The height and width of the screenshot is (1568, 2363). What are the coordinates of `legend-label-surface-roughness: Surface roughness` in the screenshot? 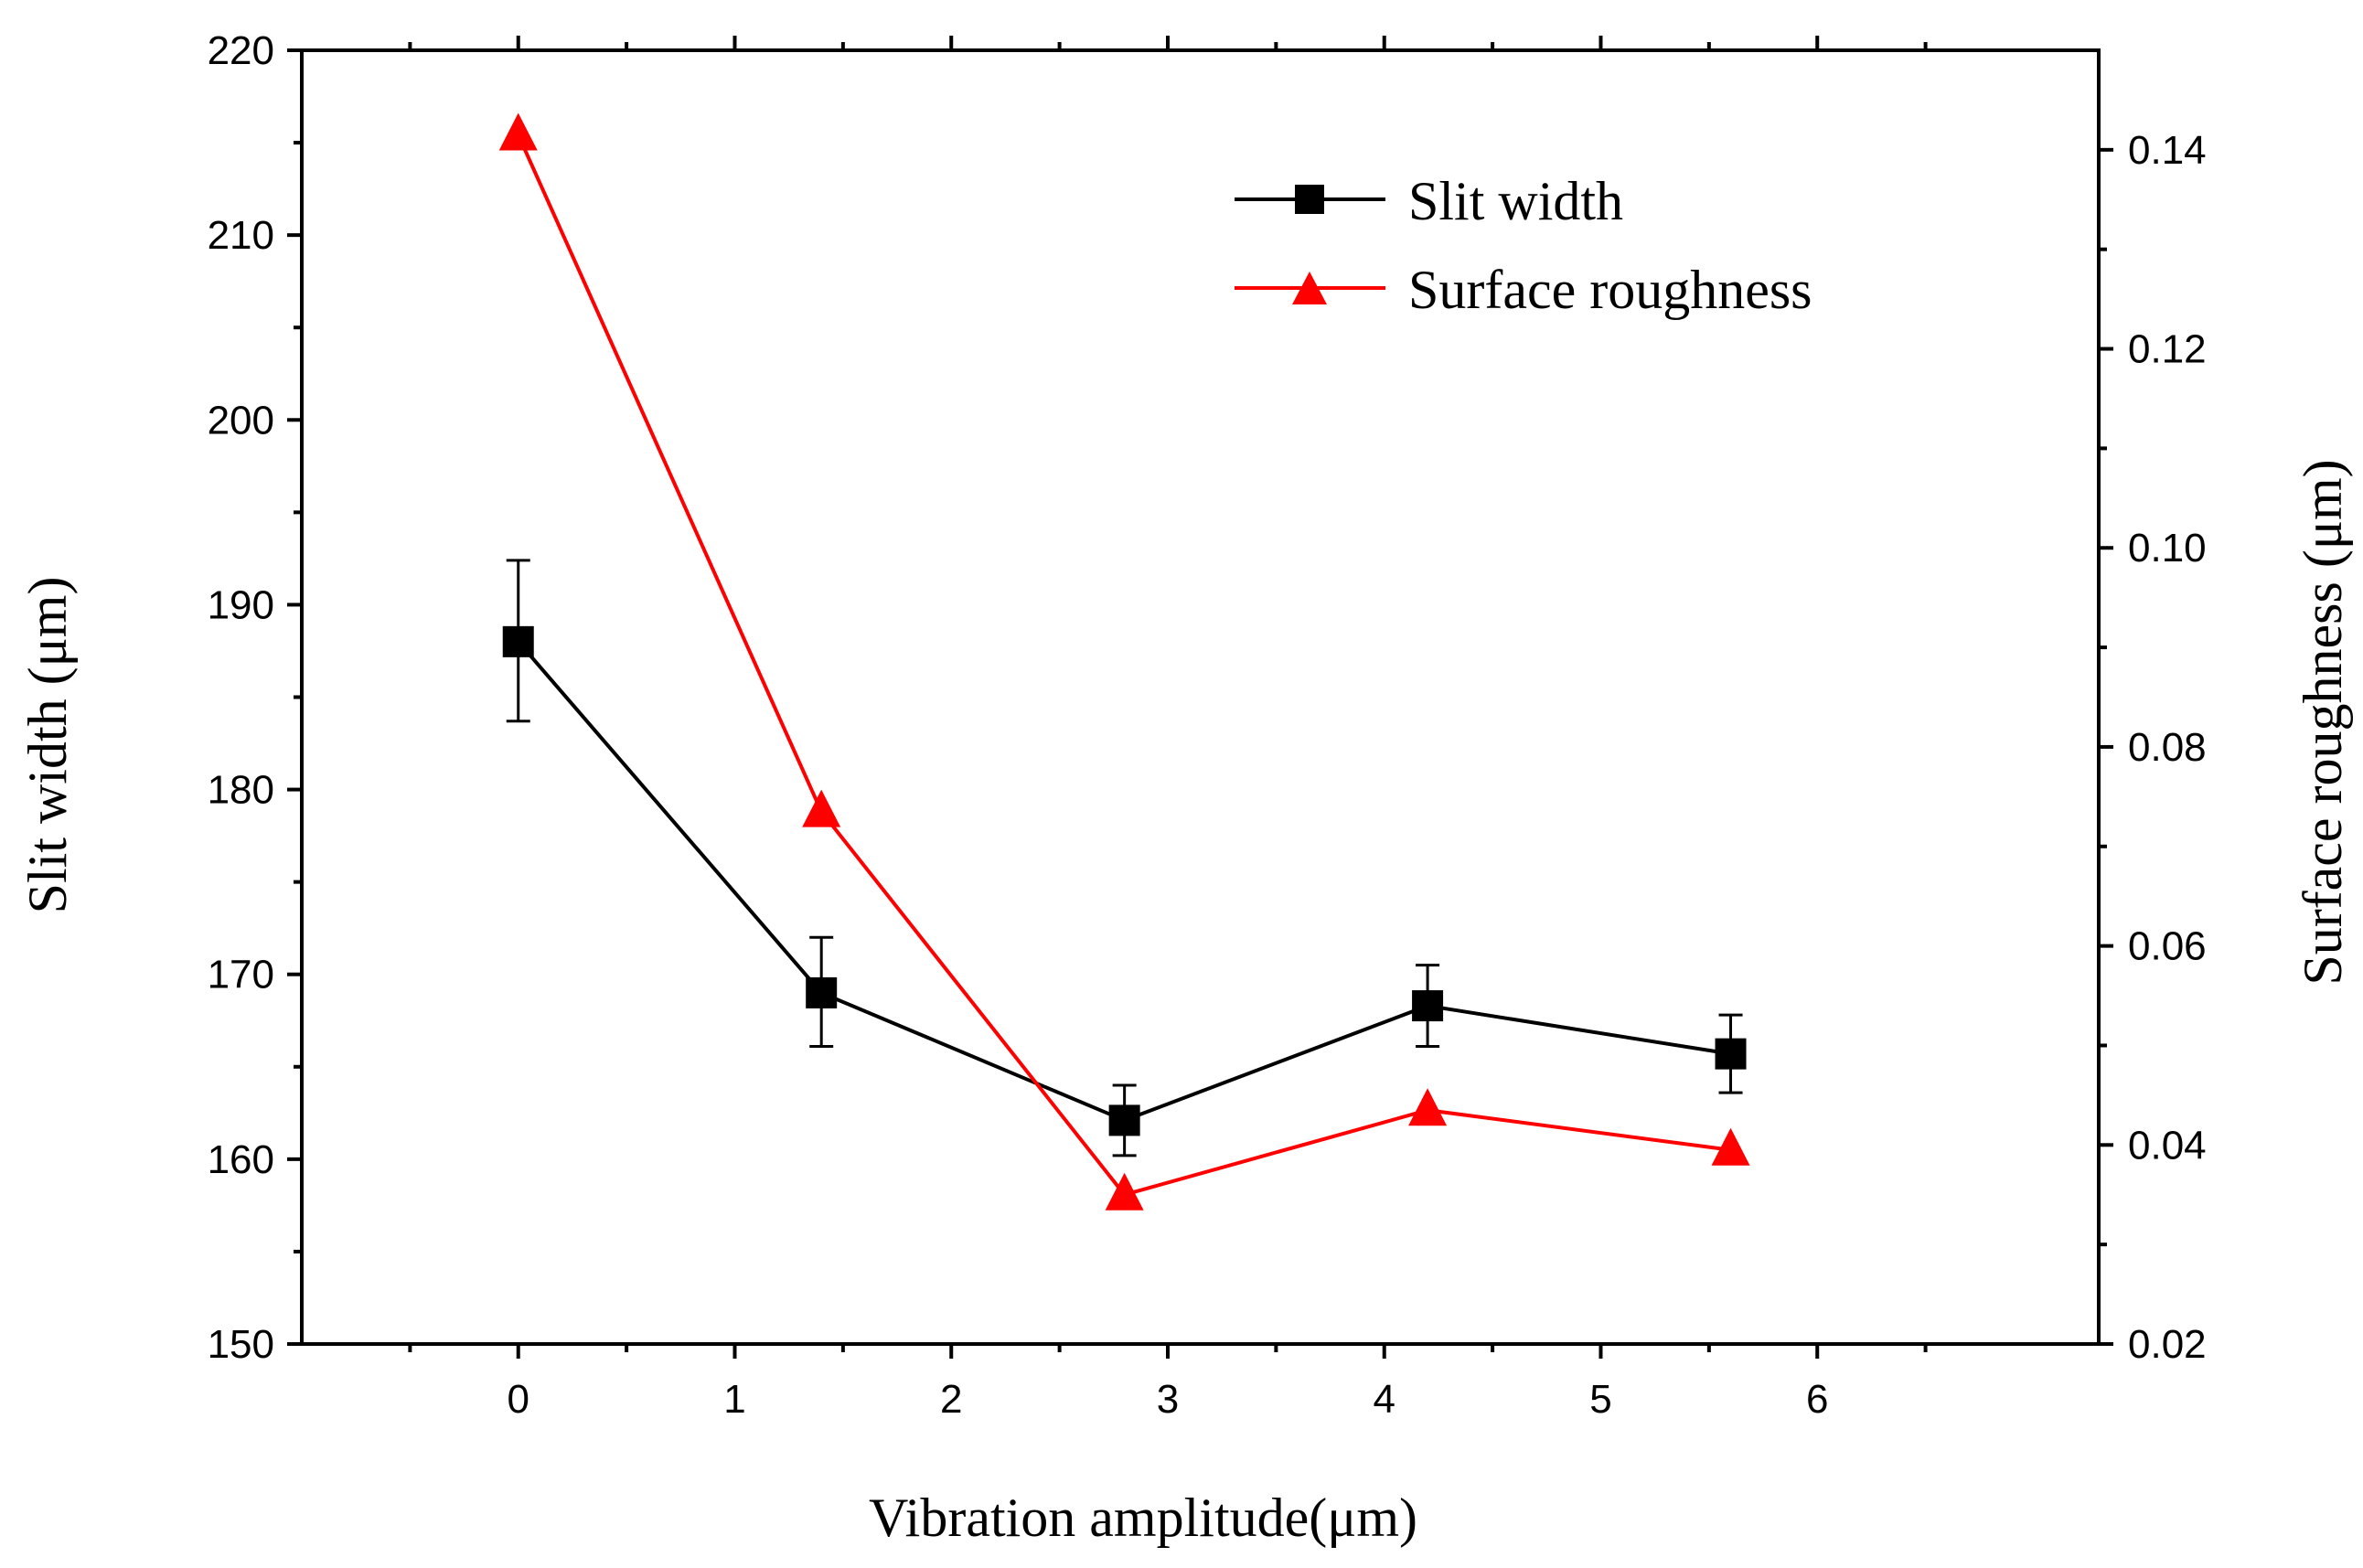 It's located at (1610, 290).